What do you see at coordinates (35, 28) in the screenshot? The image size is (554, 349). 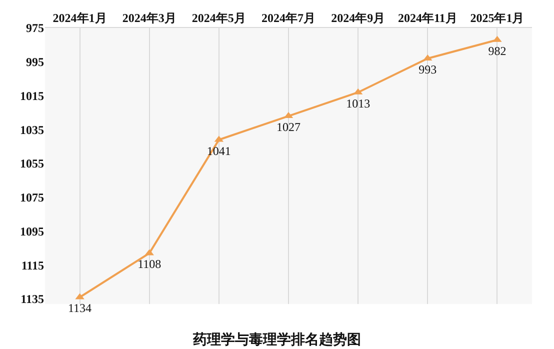 I see `y-tick-label: 975` at bounding box center [35, 28].